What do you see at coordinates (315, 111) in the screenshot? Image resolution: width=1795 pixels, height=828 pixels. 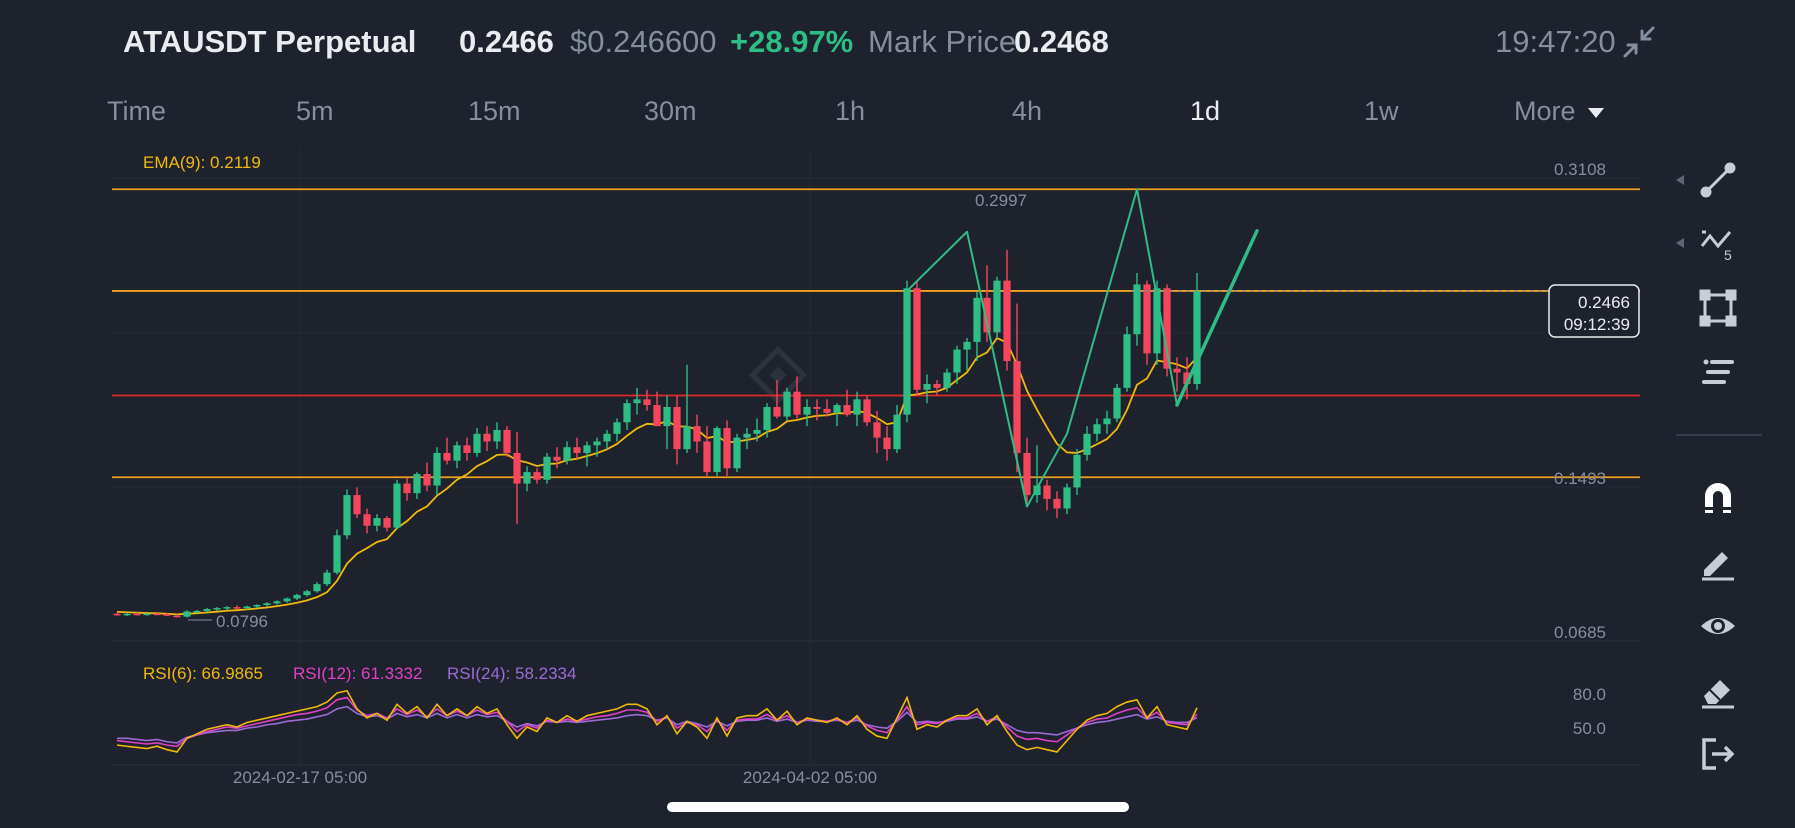 I see `tab-5m: 5m` at bounding box center [315, 111].